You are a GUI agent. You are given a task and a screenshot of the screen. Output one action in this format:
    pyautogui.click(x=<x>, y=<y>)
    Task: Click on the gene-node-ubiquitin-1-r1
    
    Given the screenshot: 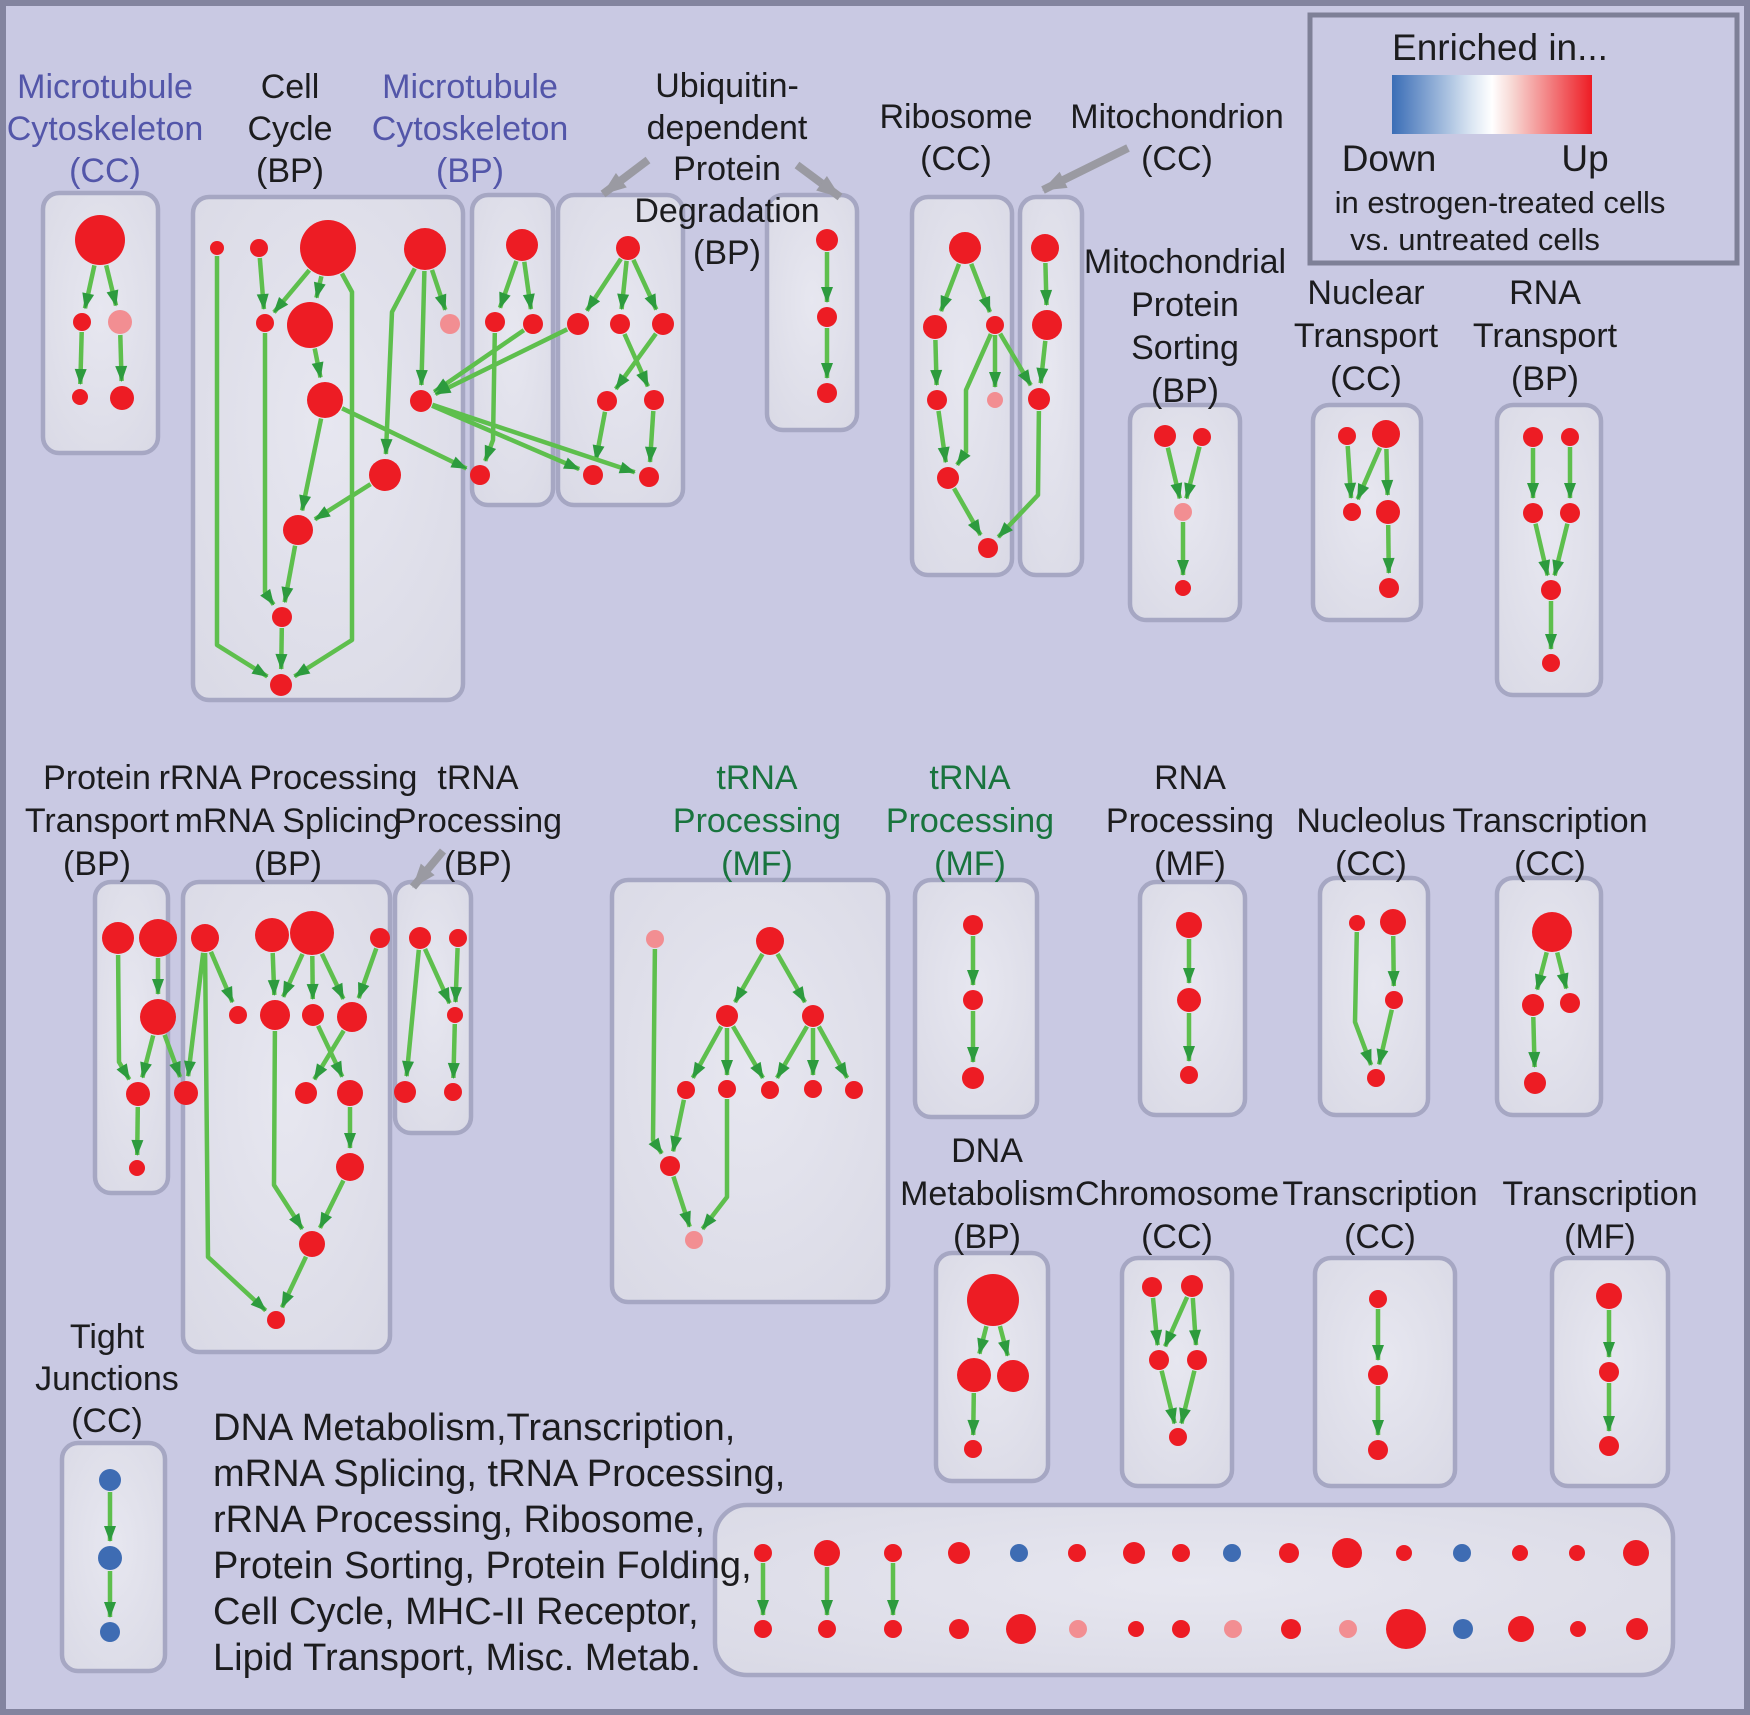 What is the action you would take?
    pyautogui.click(x=578, y=324)
    